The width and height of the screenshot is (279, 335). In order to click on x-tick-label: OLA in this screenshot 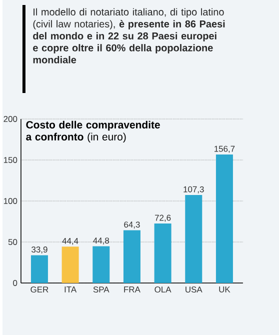, I will do `click(163, 289)`.